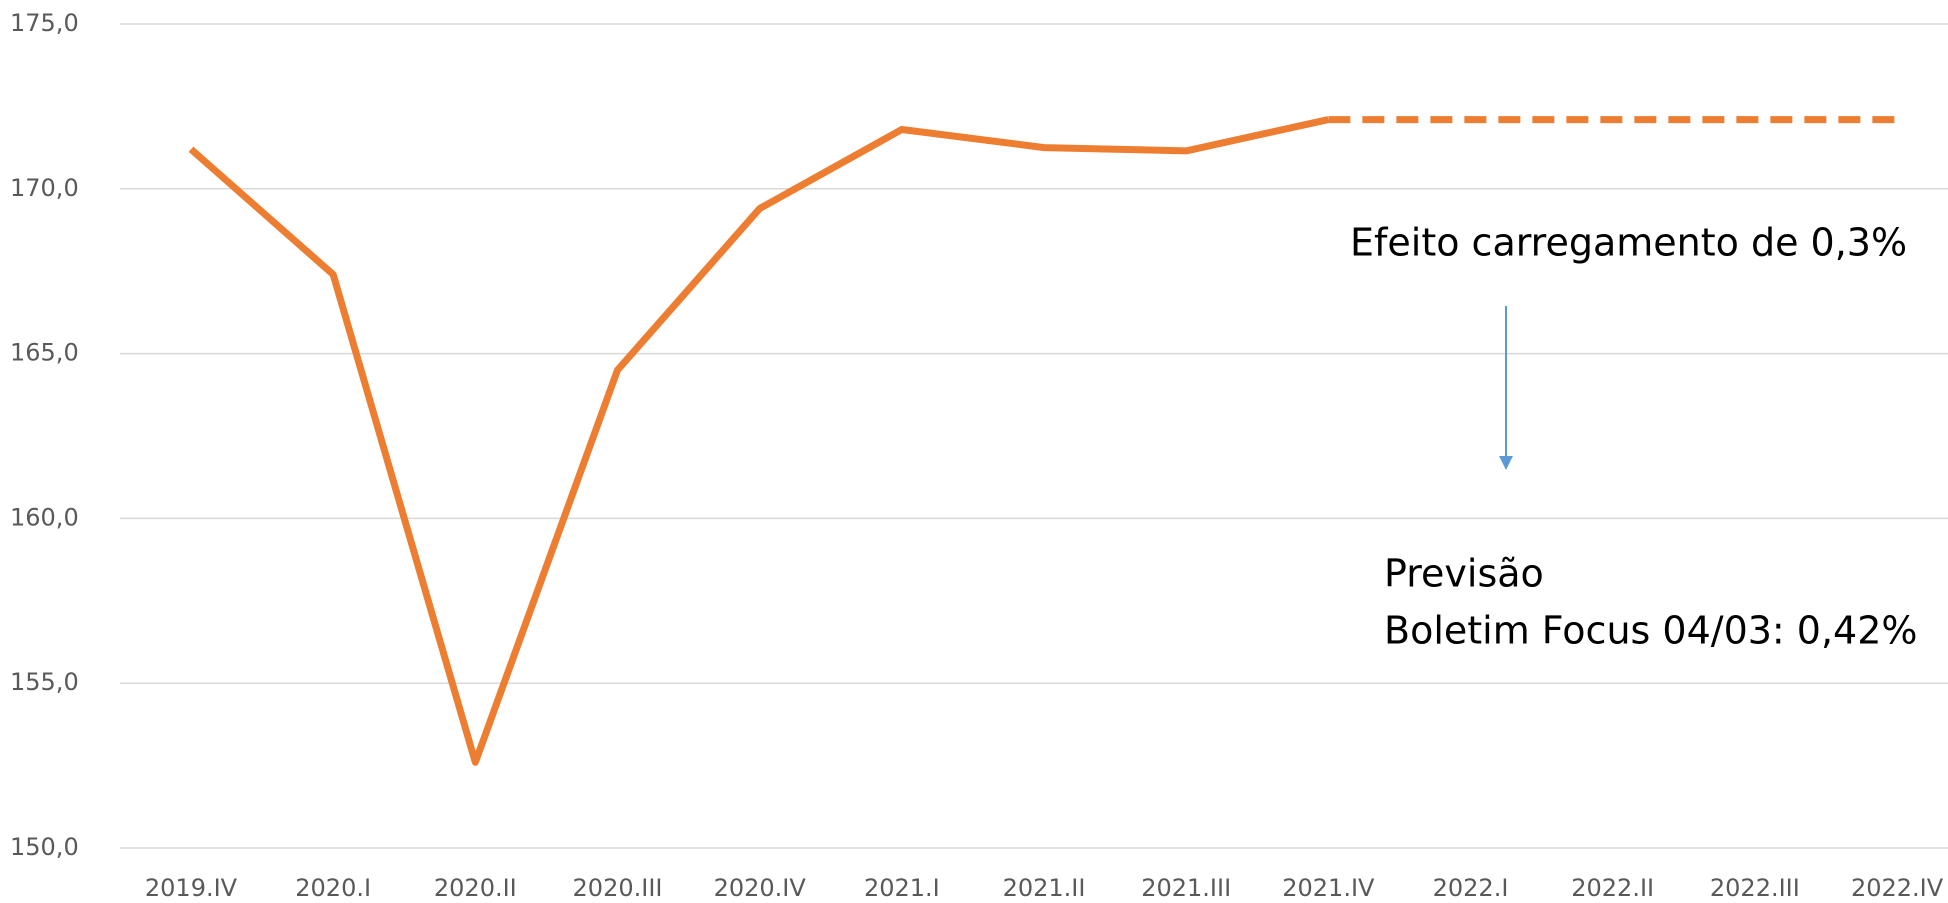  I want to click on x-tick-label: 2021.I, so click(902, 888).